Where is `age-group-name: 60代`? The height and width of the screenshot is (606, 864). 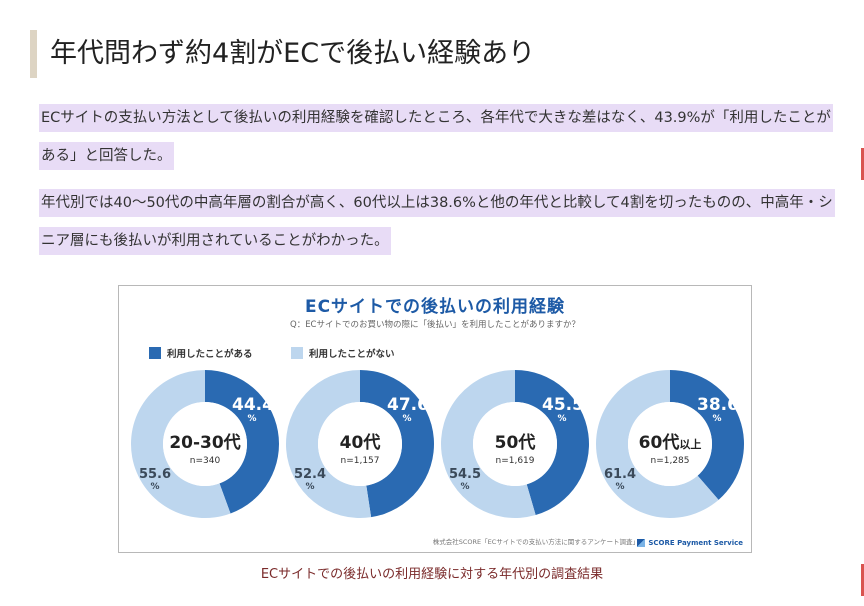 age-group-name: 60代 is located at coordinates (659, 443).